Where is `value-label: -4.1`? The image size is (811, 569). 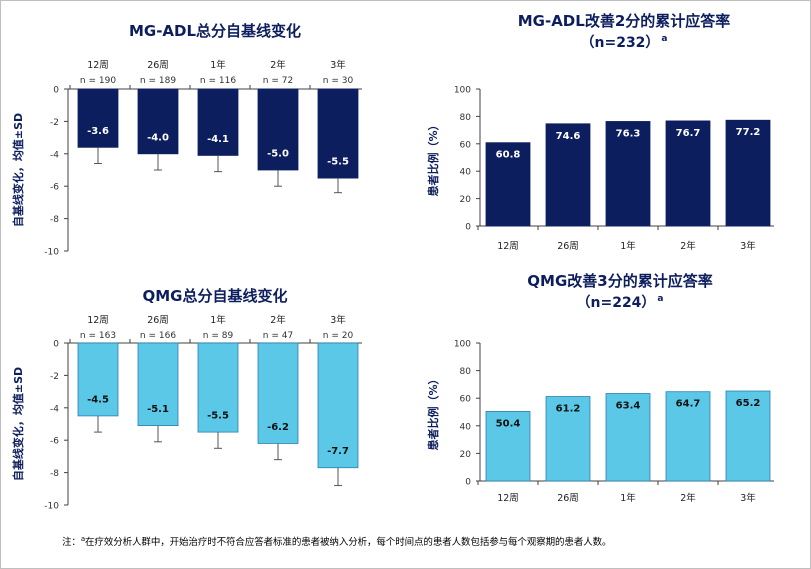
value-label: -4.1 is located at coordinates (218, 139).